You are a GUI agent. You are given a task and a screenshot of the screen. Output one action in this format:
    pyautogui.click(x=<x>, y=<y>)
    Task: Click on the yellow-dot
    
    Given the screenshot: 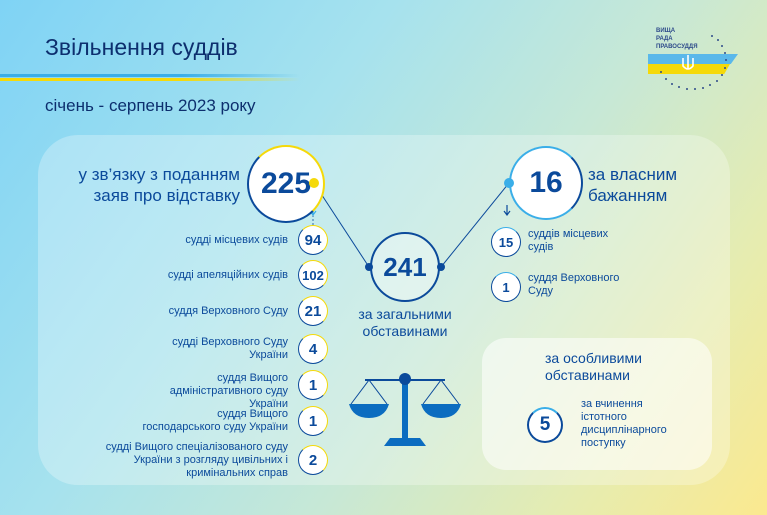 What is the action you would take?
    pyautogui.click(x=314, y=183)
    